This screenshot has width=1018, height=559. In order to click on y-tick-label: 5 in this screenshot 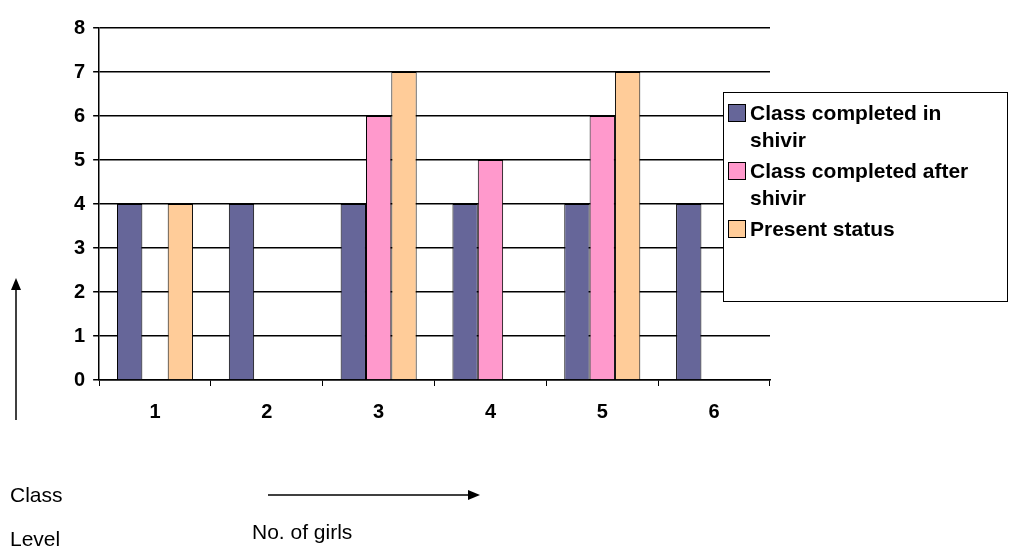, I will do `click(80, 158)`.